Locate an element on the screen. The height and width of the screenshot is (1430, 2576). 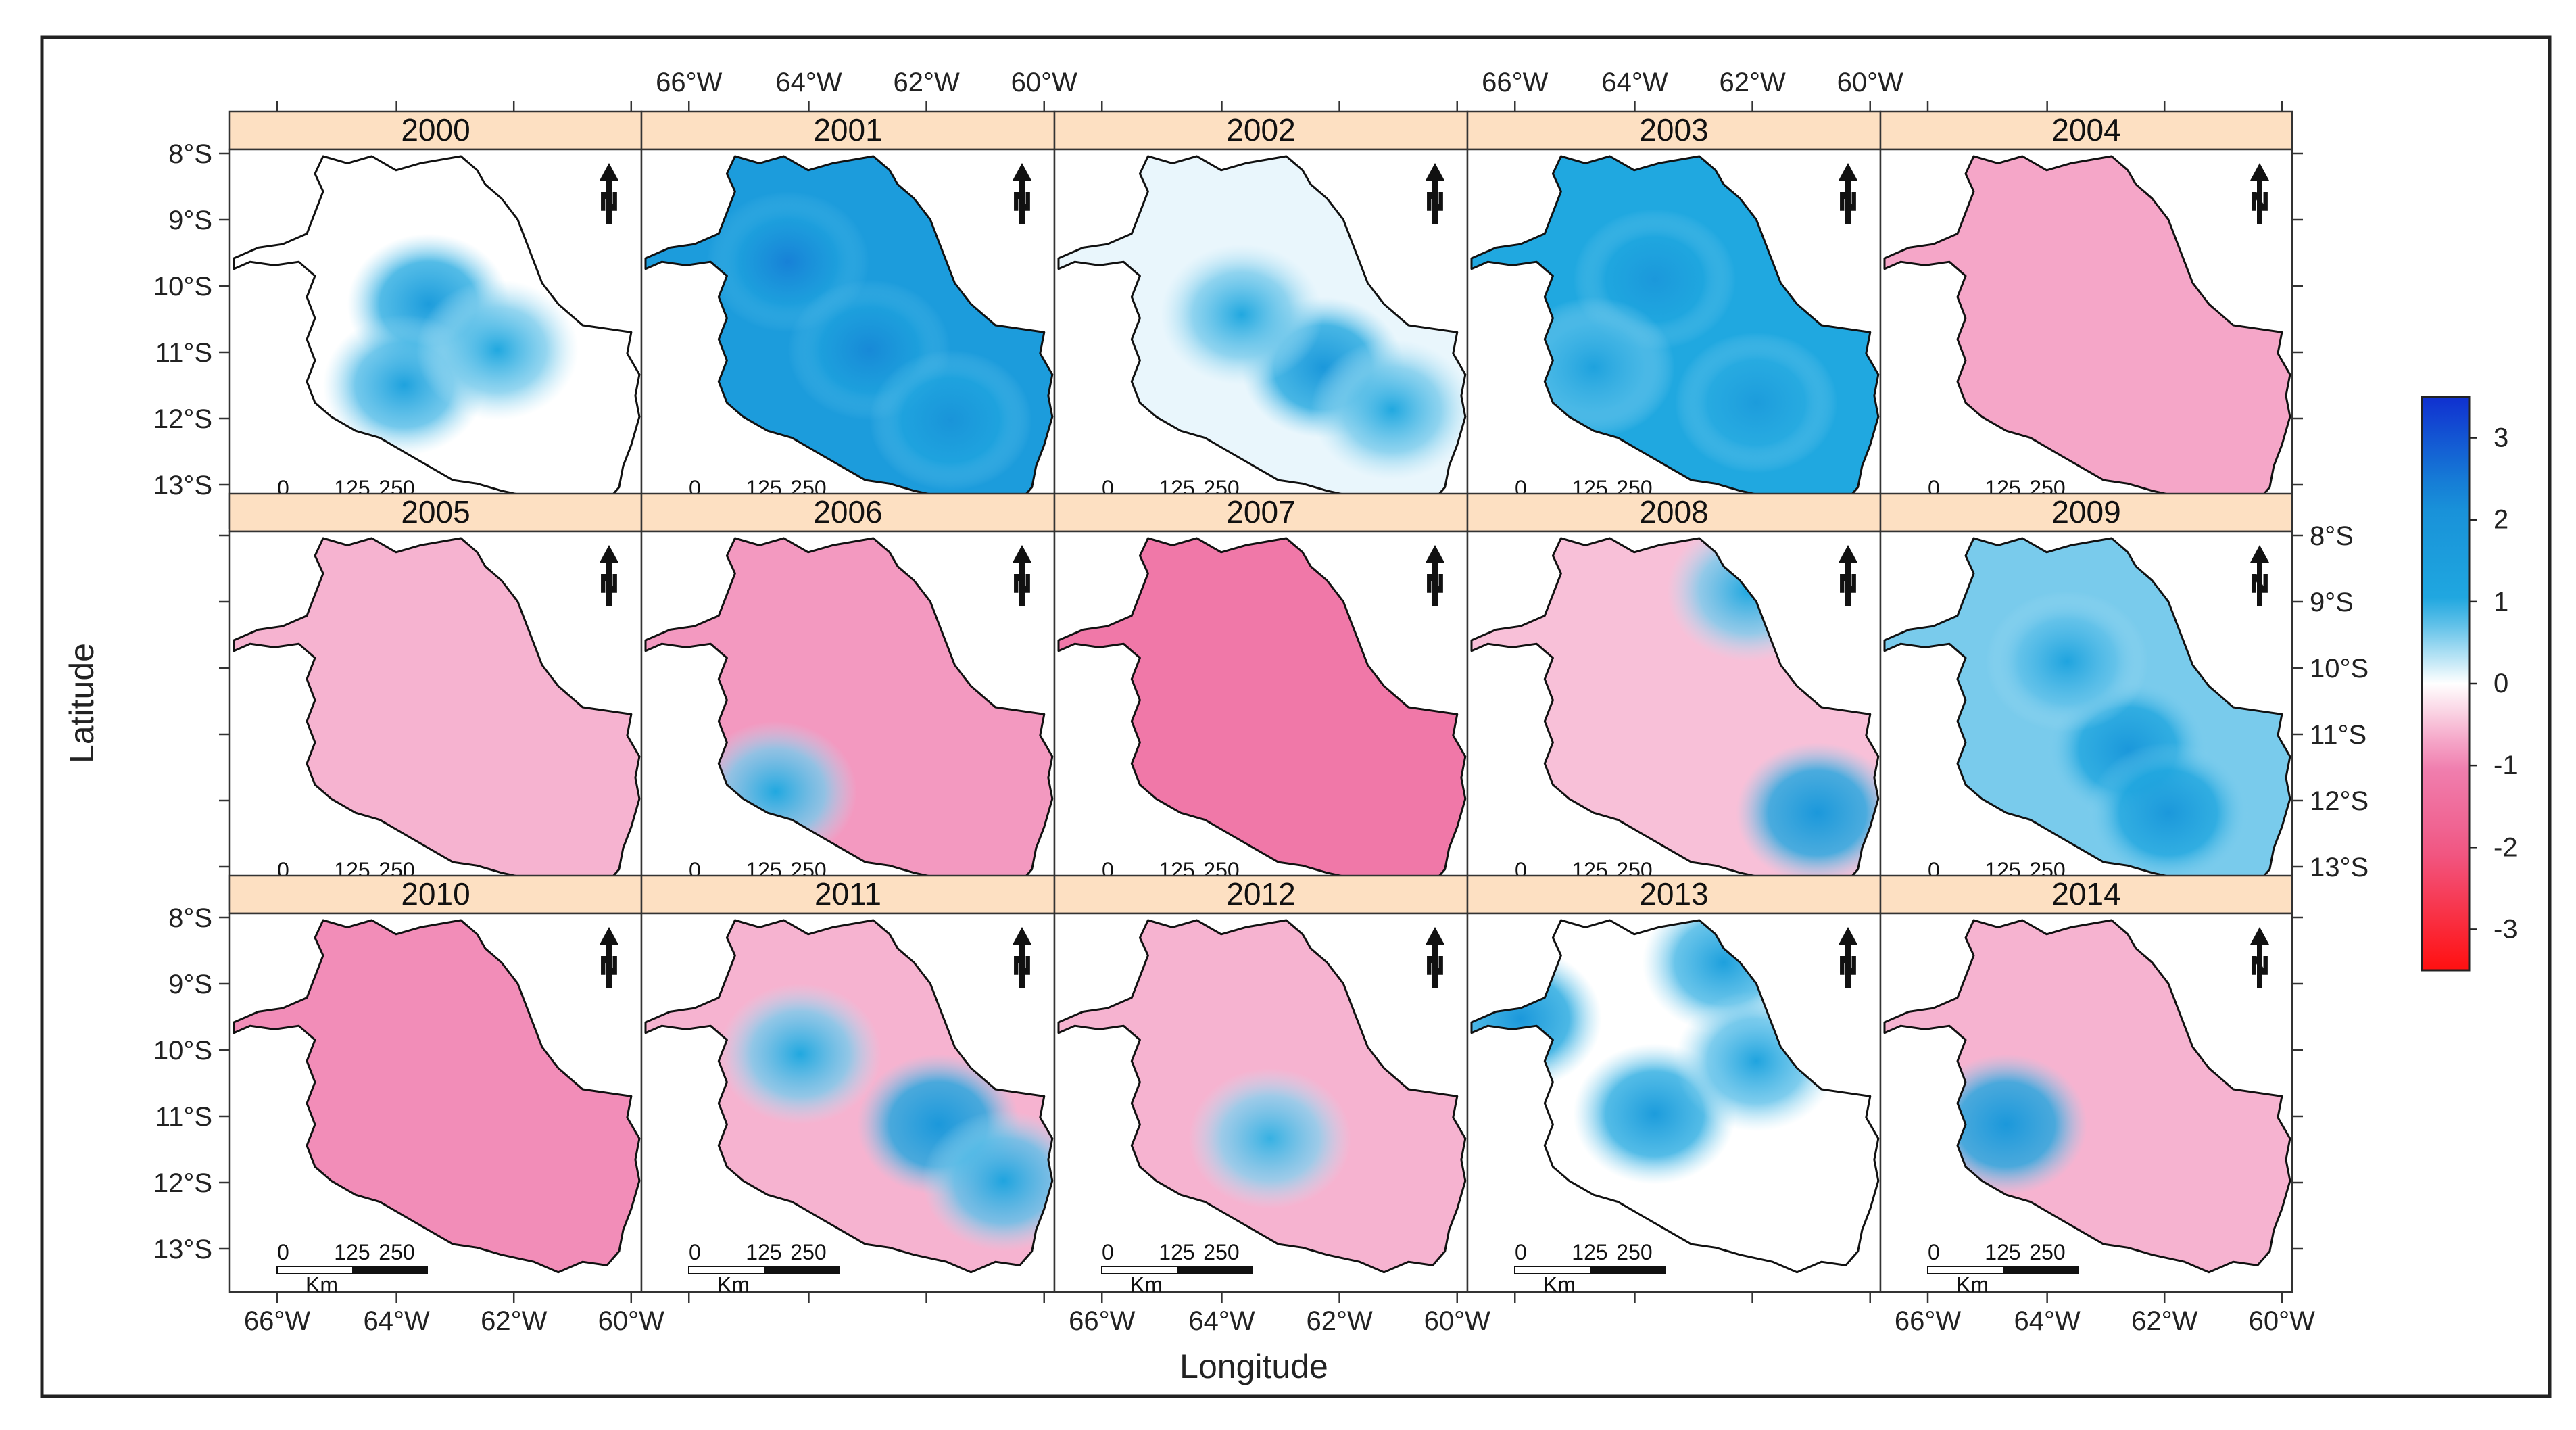
panel-2008: 2008N0125250Km is located at coordinates (1674, 703).